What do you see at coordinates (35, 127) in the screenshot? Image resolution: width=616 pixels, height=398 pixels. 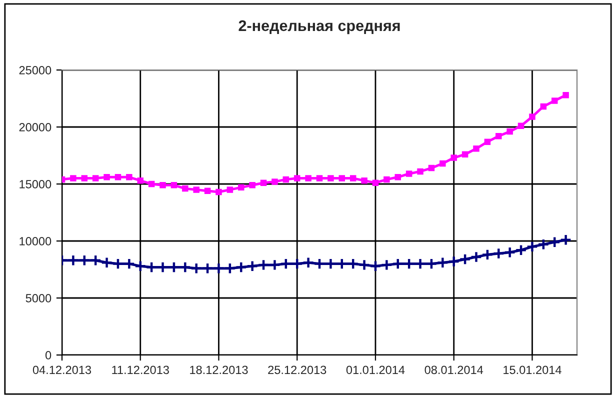 I see `y-tick-label: 20000` at bounding box center [35, 127].